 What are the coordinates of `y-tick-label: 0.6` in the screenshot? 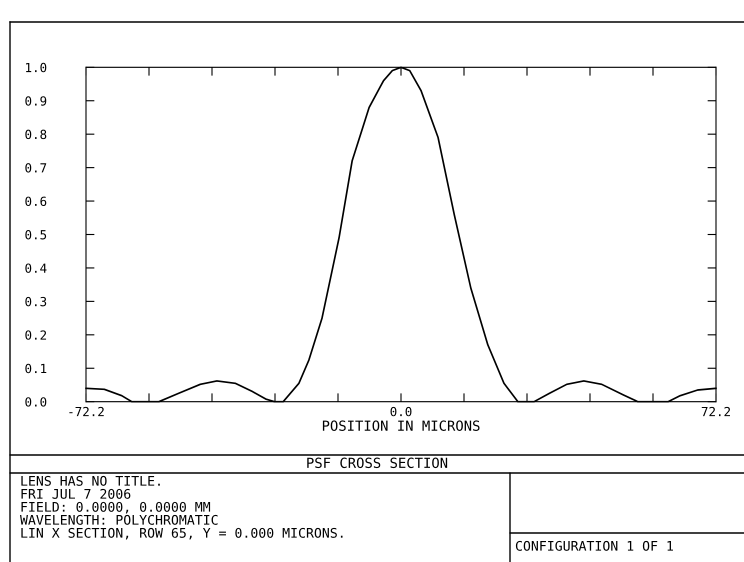 It's located at (35, 201).